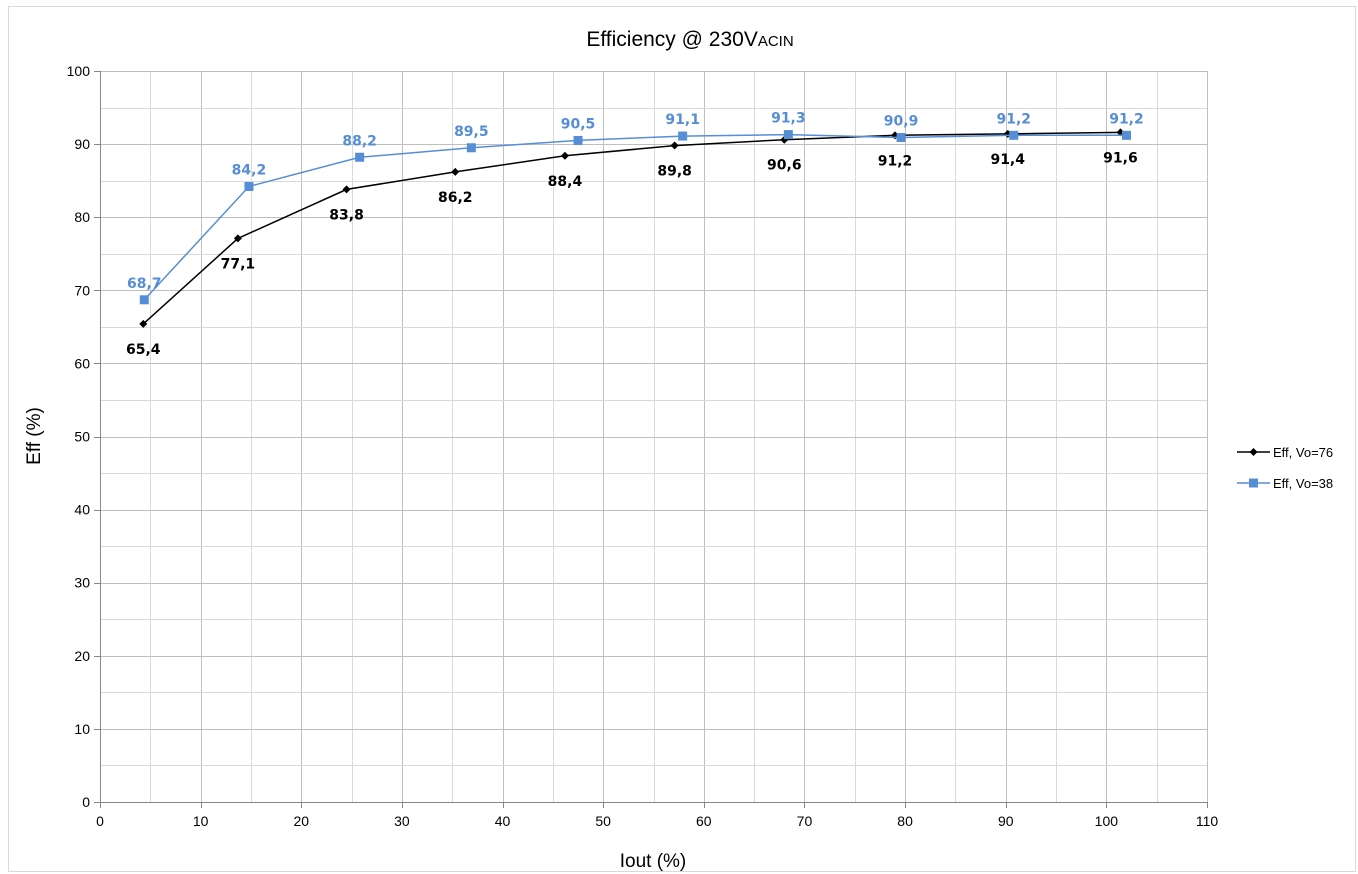  Describe the element at coordinates (1303, 452) in the screenshot. I see `legend-label-0: Eff, Vo=76` at that location.